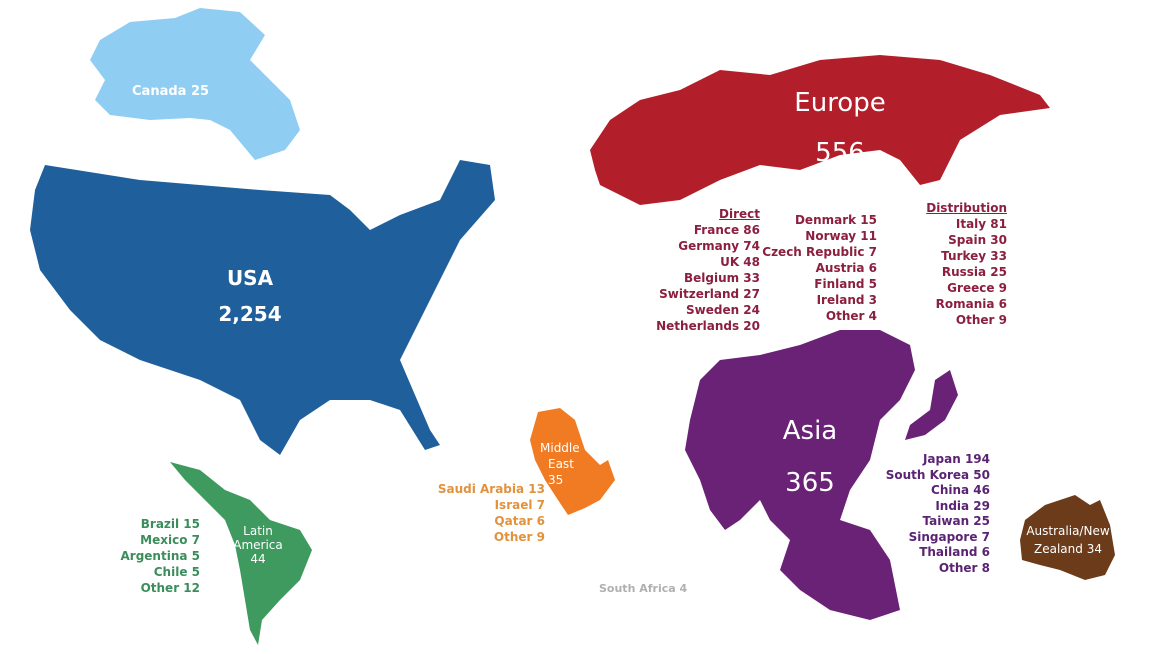 This screenshot has height=654, width=1153. I want to click on list-item: Thailand 6, so click(954, 552).